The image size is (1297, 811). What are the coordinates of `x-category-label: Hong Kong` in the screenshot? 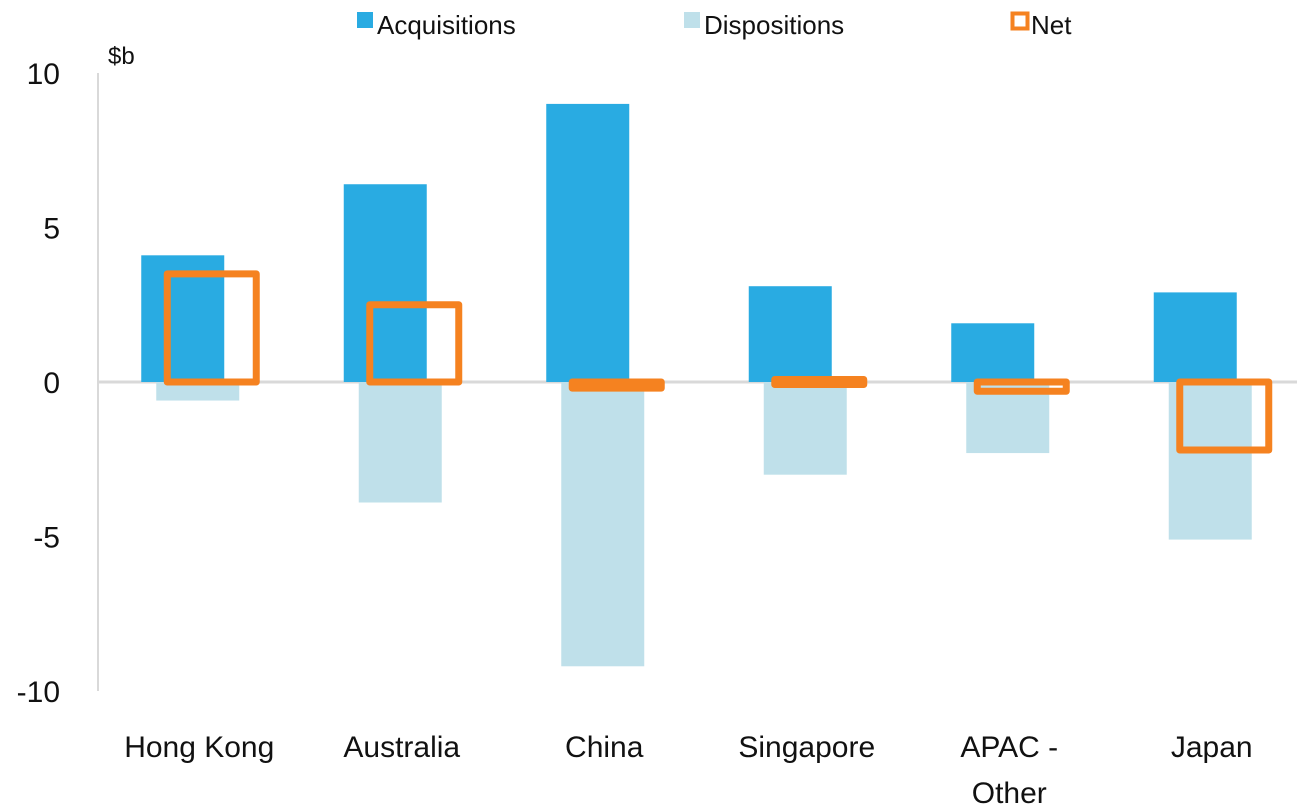 It's located at (199, 747).